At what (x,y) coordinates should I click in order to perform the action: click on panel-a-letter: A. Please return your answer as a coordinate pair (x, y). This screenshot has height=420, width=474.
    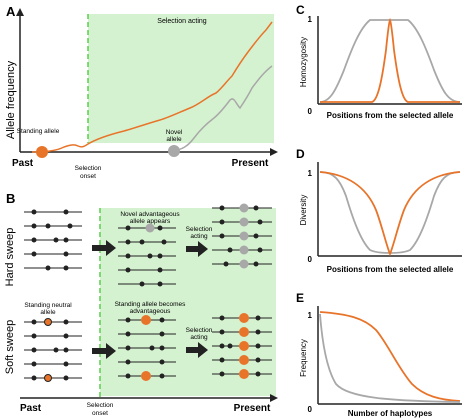
    Looking at the image, I should click on (11, 11).